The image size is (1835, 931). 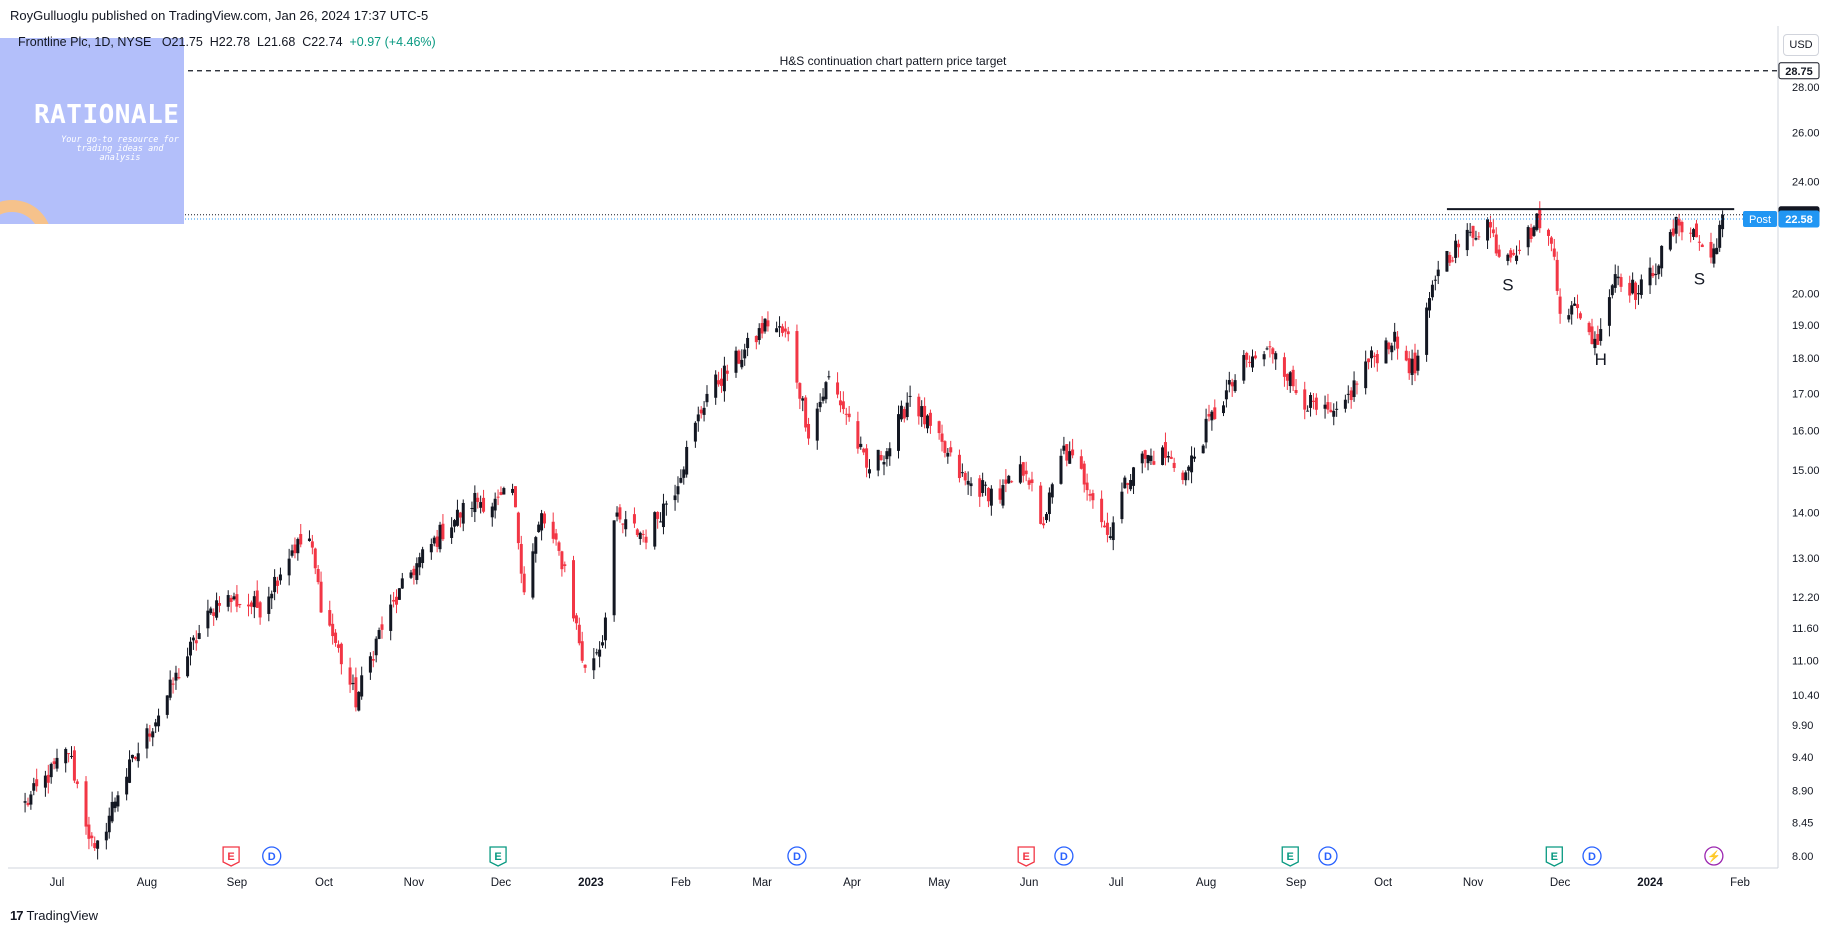 I want to click on event-letter: D, so click(x=797, y=857).